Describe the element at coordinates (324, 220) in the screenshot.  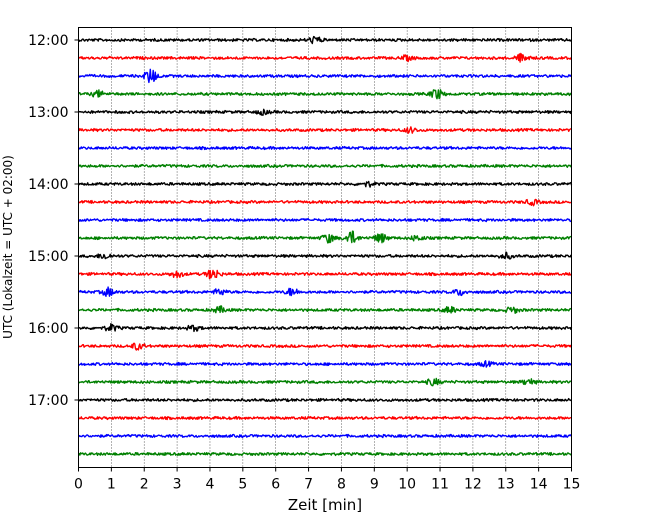
I see `trace-14:30` at that location.